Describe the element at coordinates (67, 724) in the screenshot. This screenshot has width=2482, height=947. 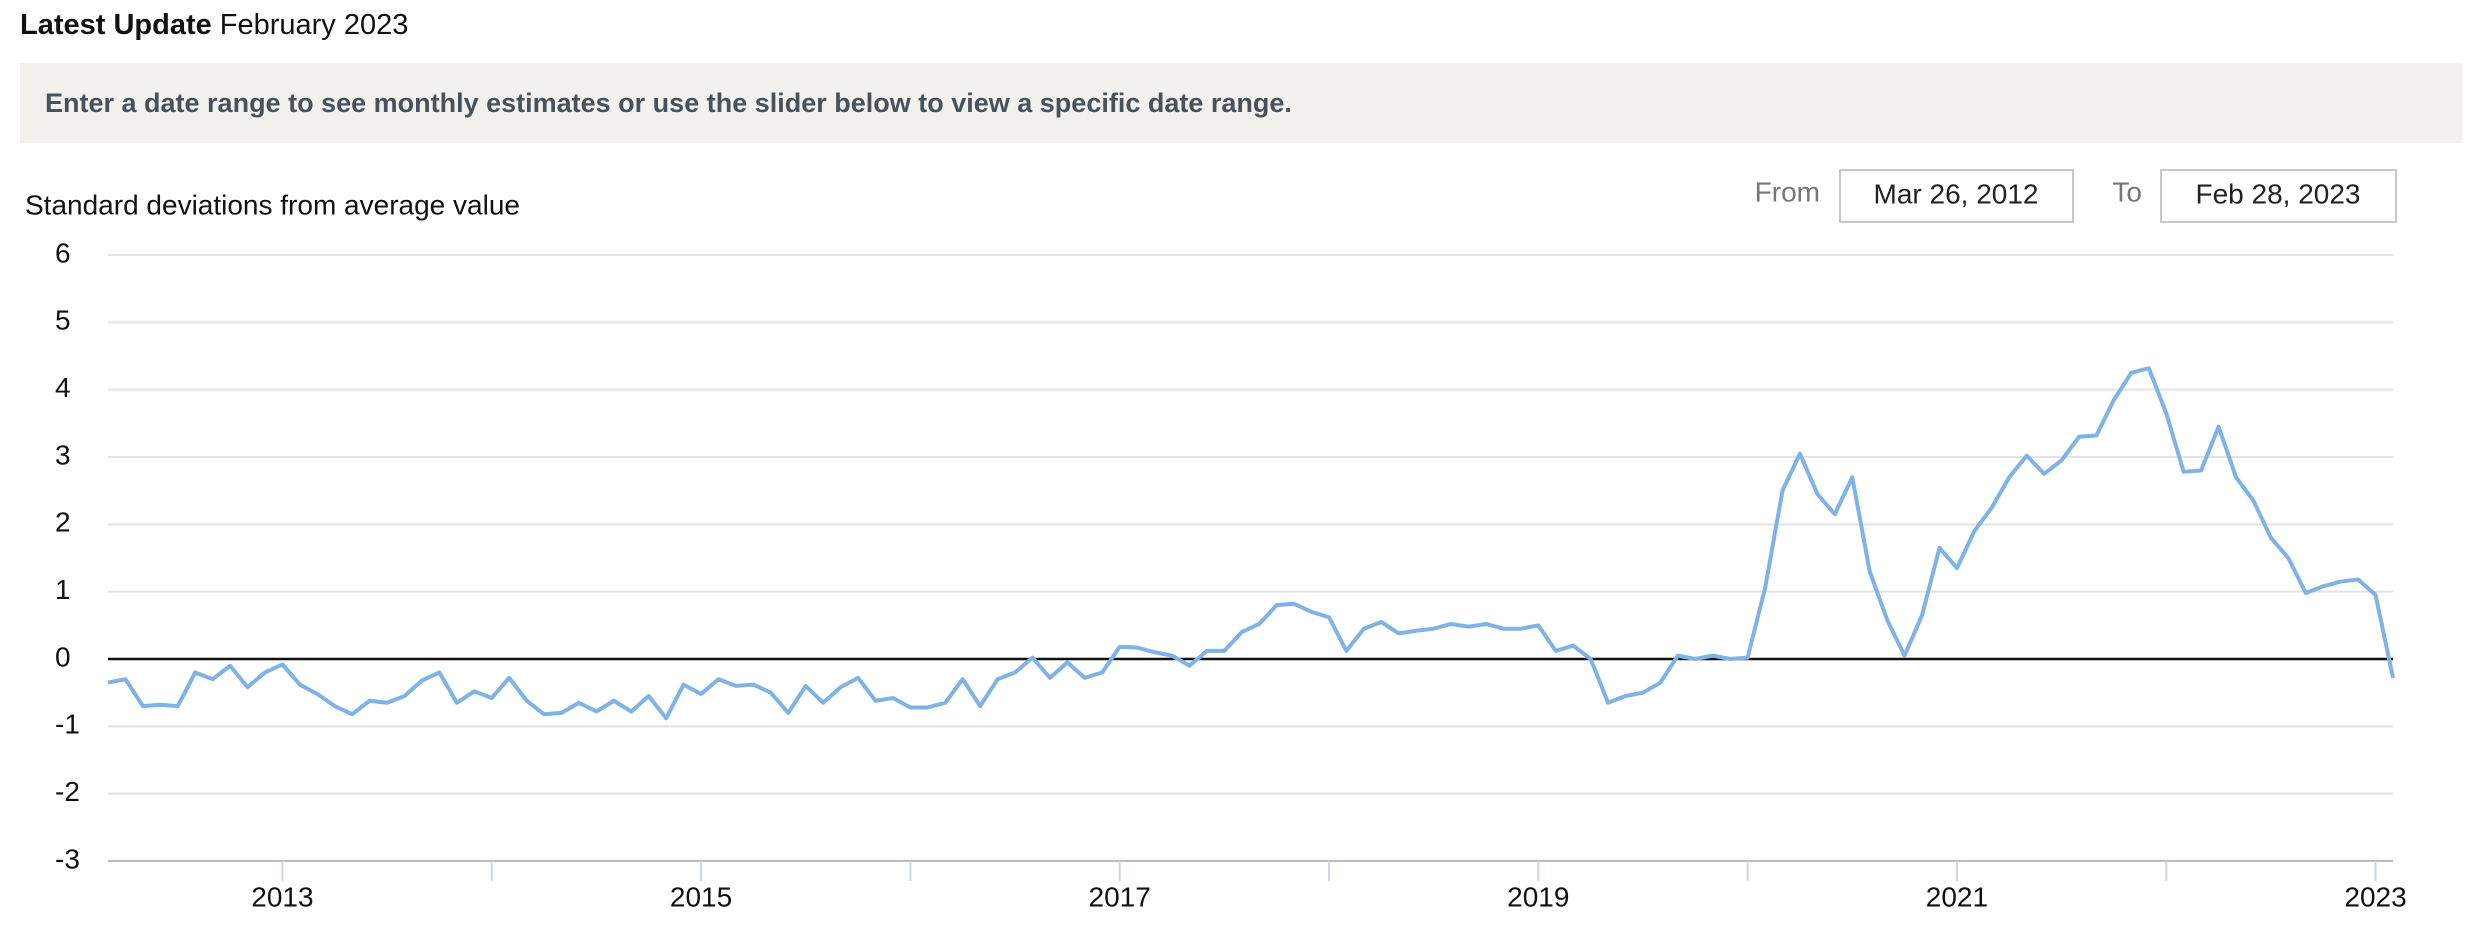
I see `y-tick-label: -1` at that location.